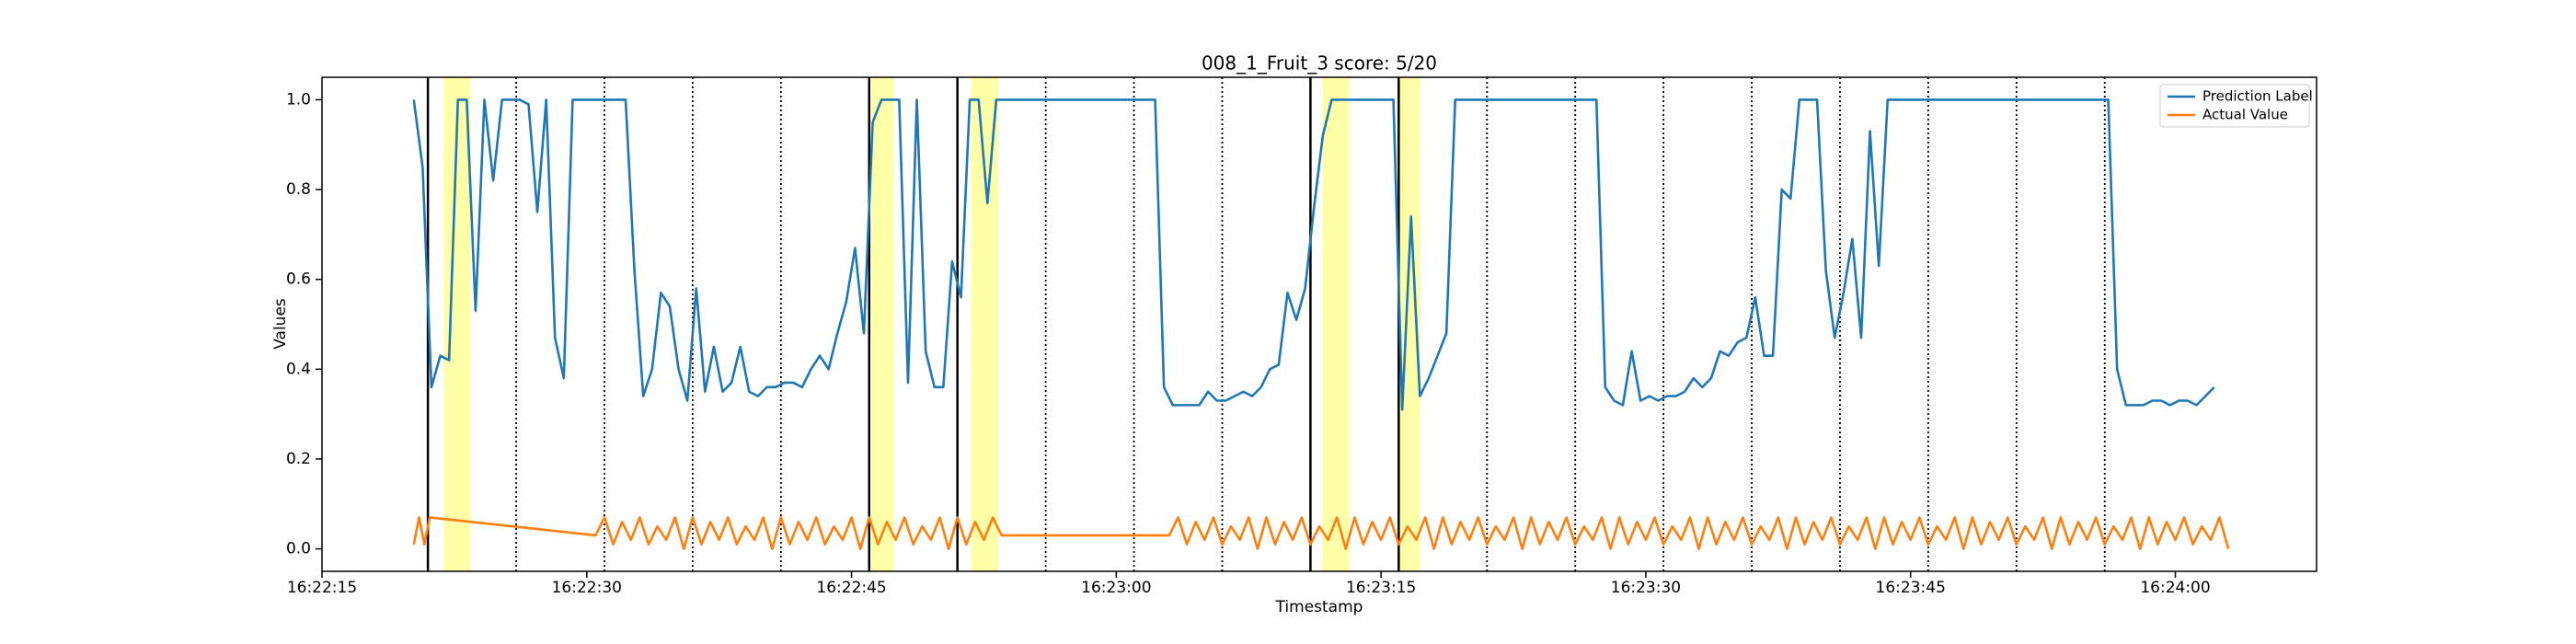 Image resolution: width=2576 pixels, height=644 pixels. I want to click on x-axis-label: Timestamp, so click(1319, 607).